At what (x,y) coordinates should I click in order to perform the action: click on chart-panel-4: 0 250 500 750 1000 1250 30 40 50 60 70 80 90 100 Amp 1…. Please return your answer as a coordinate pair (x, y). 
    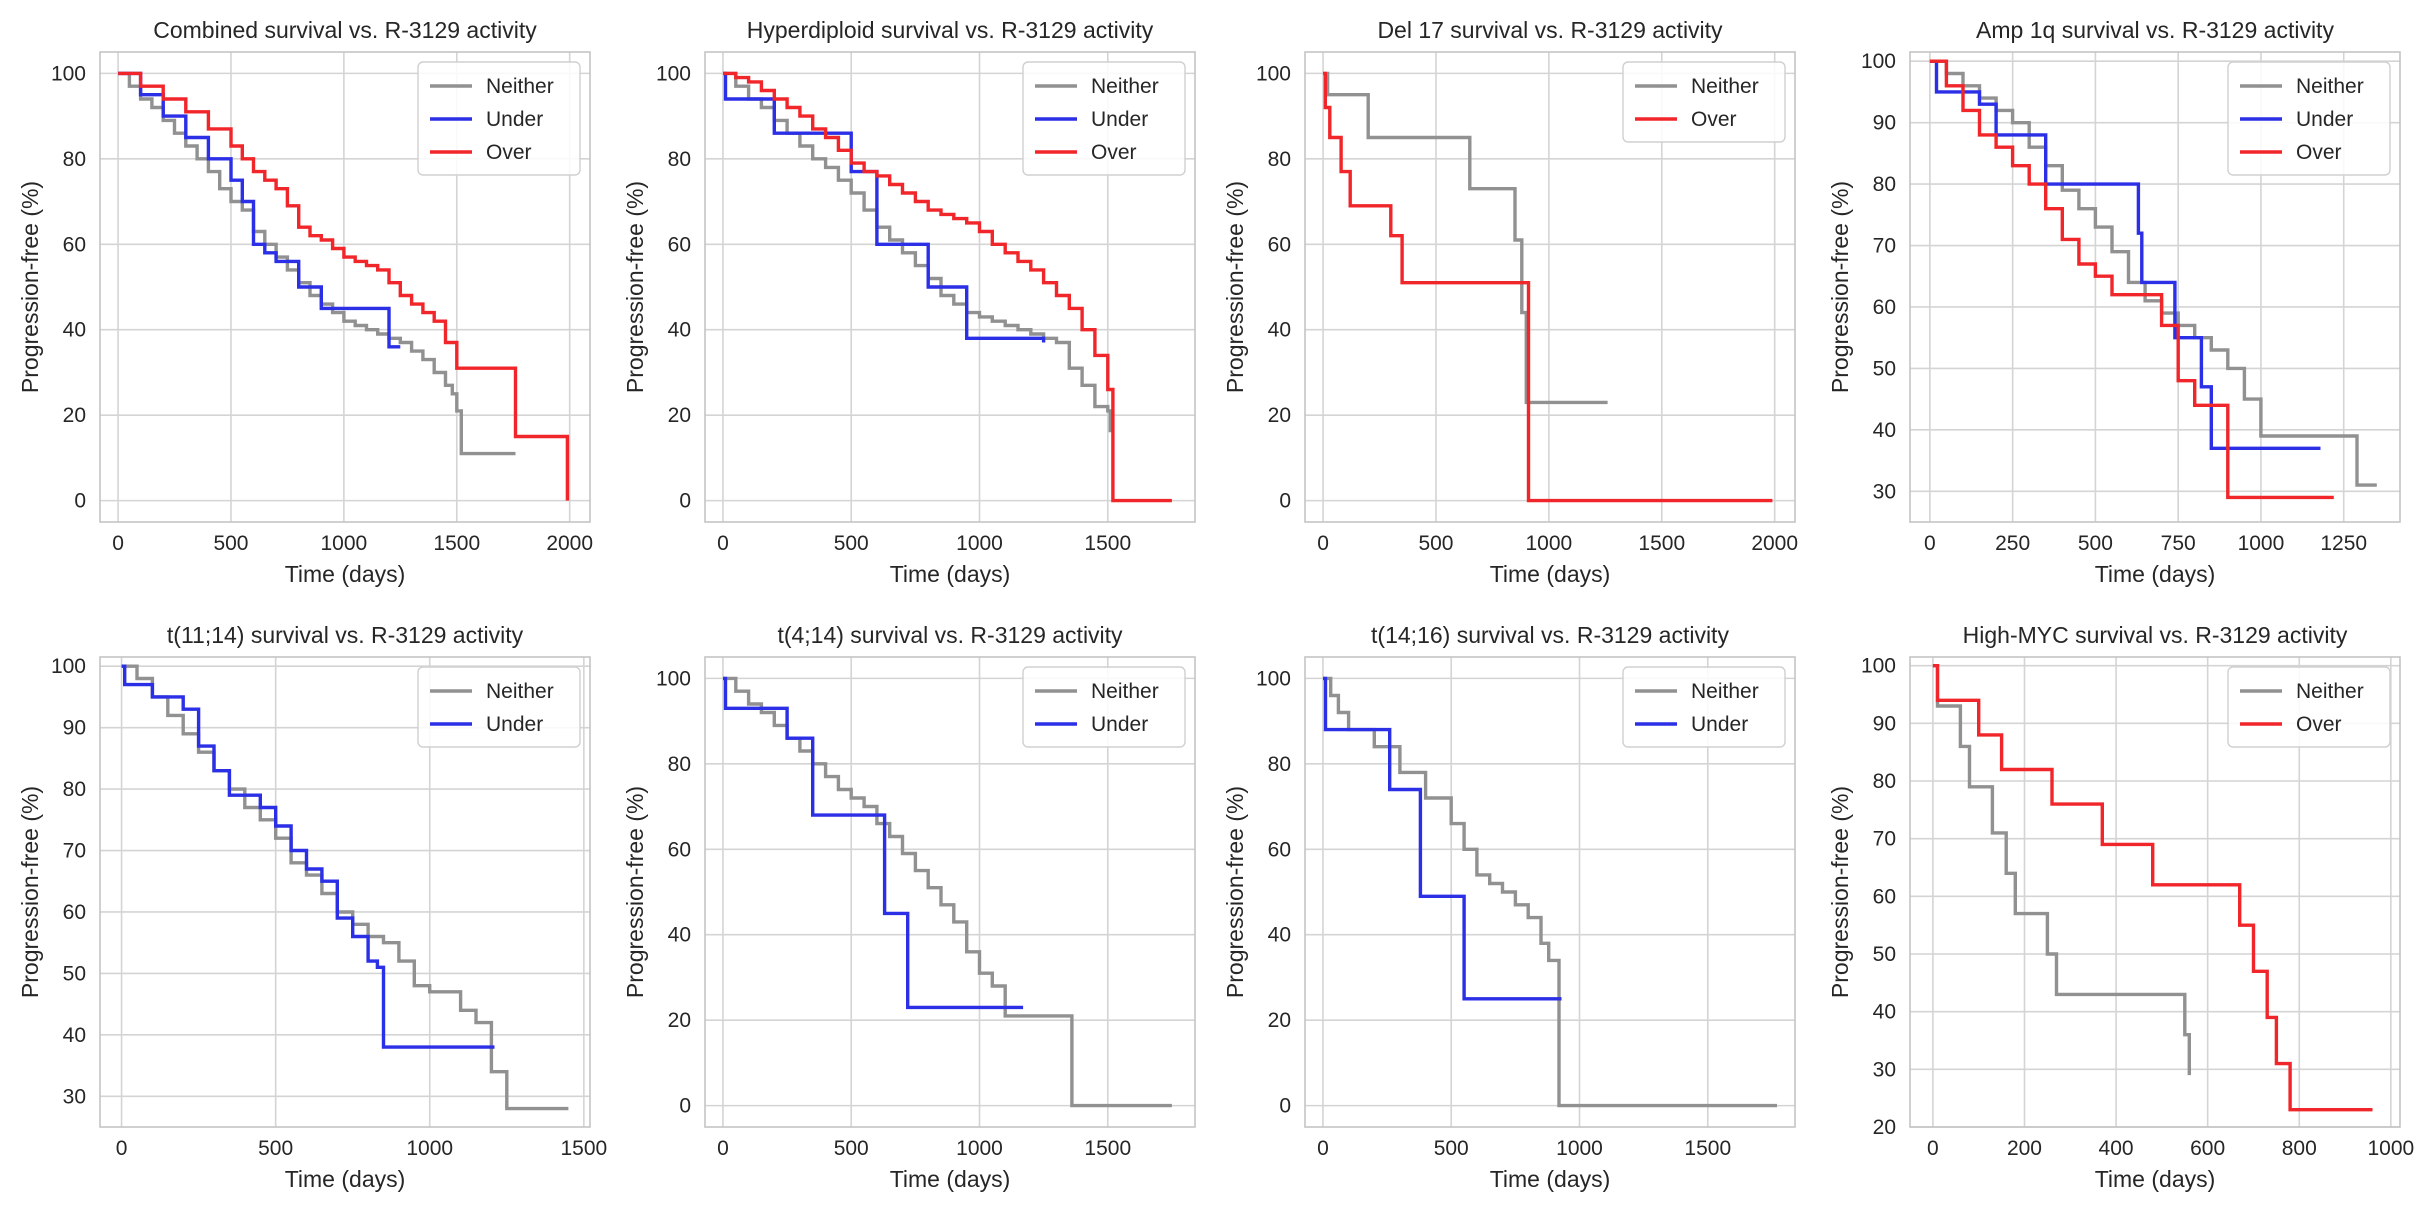
    Looking at the image, I should click on (2114, 302).